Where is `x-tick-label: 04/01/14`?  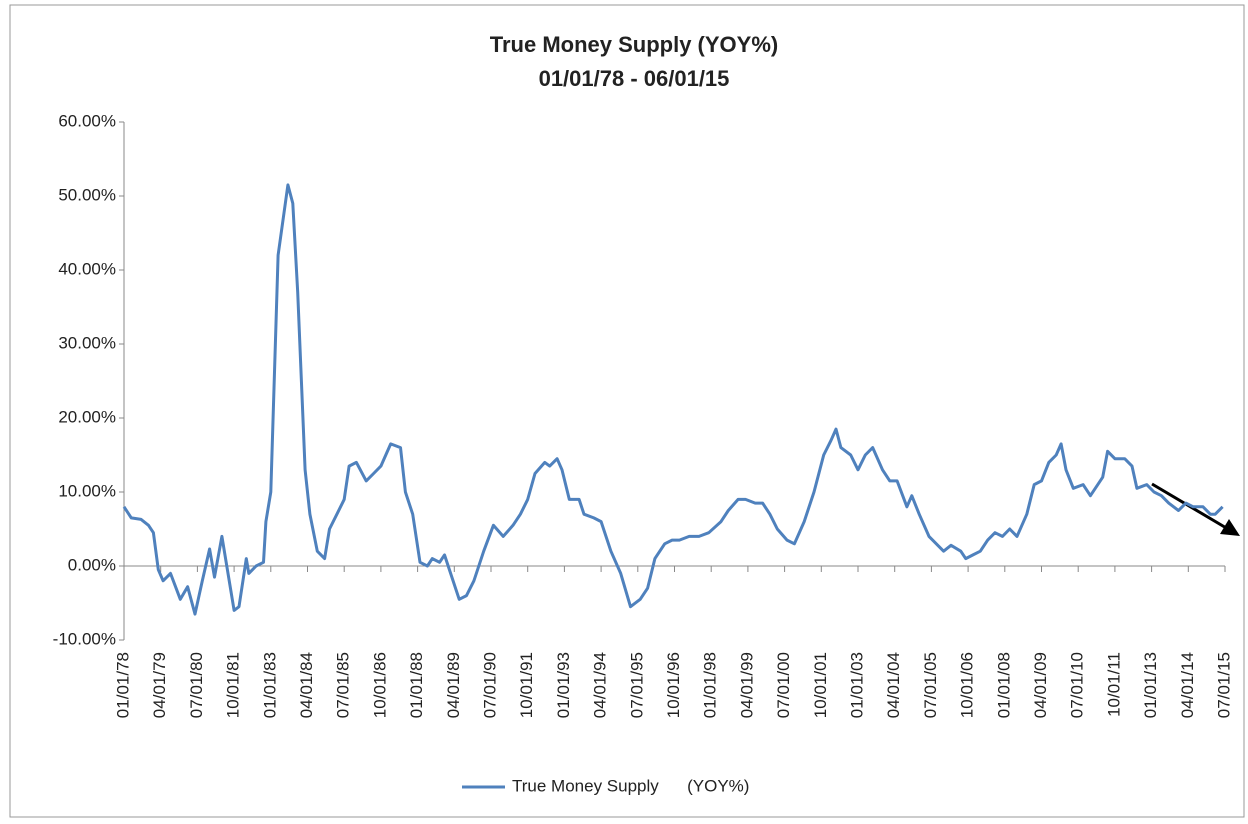 x-tick-label: 04/01/14 is located at coordinates (1187, 685).